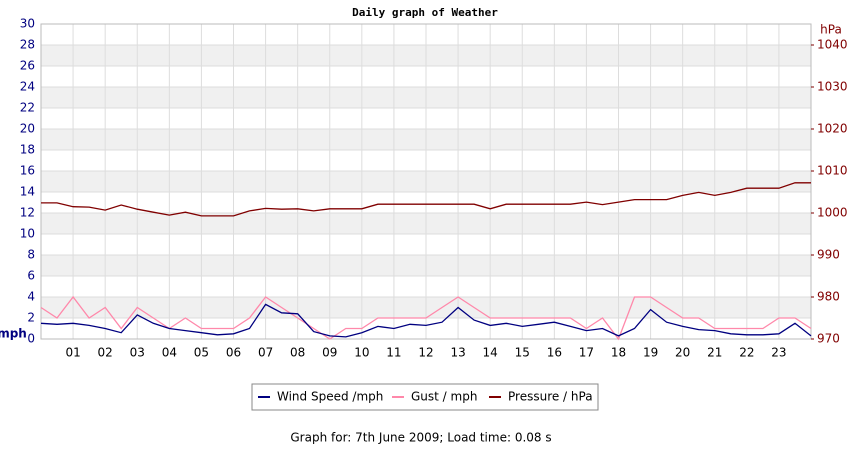  Describe the element at coordinates (618, 353) in the screenshot. I see `x-tick-label: 18` at that location.